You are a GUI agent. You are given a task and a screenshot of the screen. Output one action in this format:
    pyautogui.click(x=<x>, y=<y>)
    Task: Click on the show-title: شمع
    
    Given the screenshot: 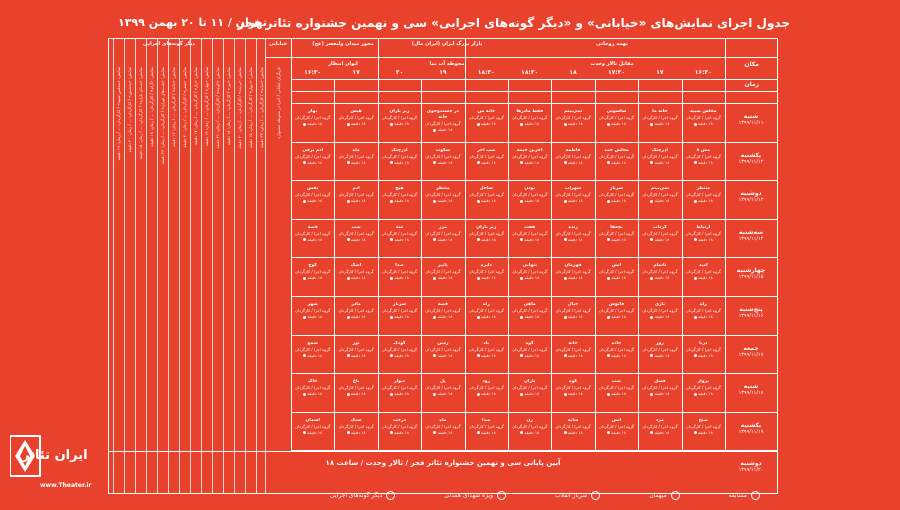 What is the action you would take?
    pyautogui.click(x=312, y=343)
    